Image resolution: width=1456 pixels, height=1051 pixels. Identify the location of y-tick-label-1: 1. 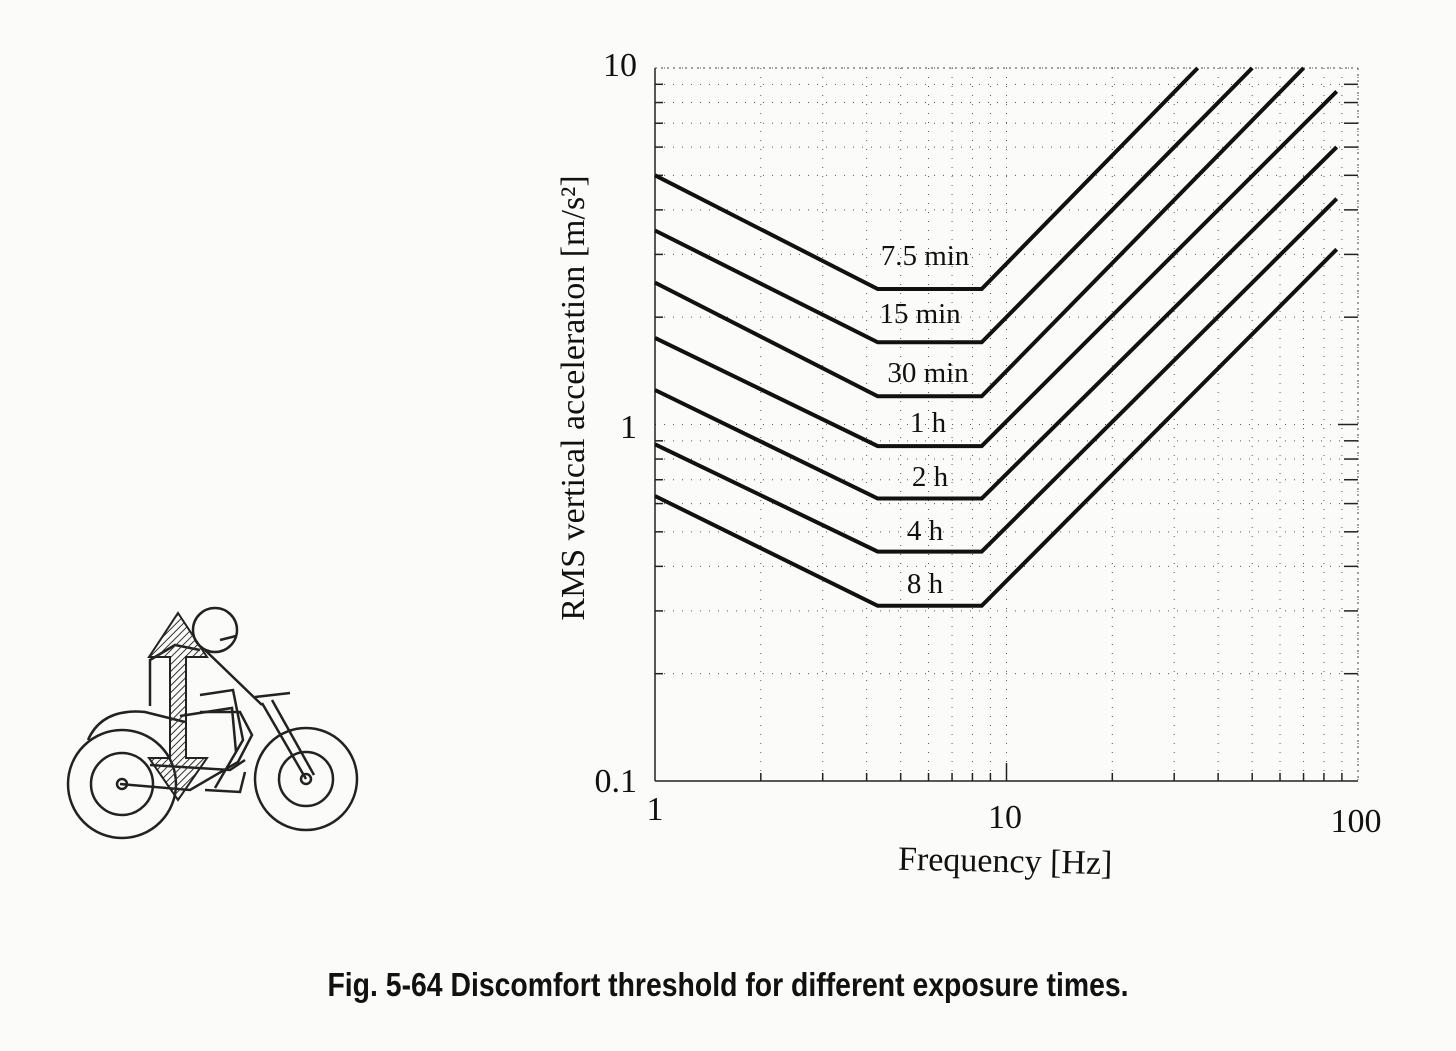
(628, 427).